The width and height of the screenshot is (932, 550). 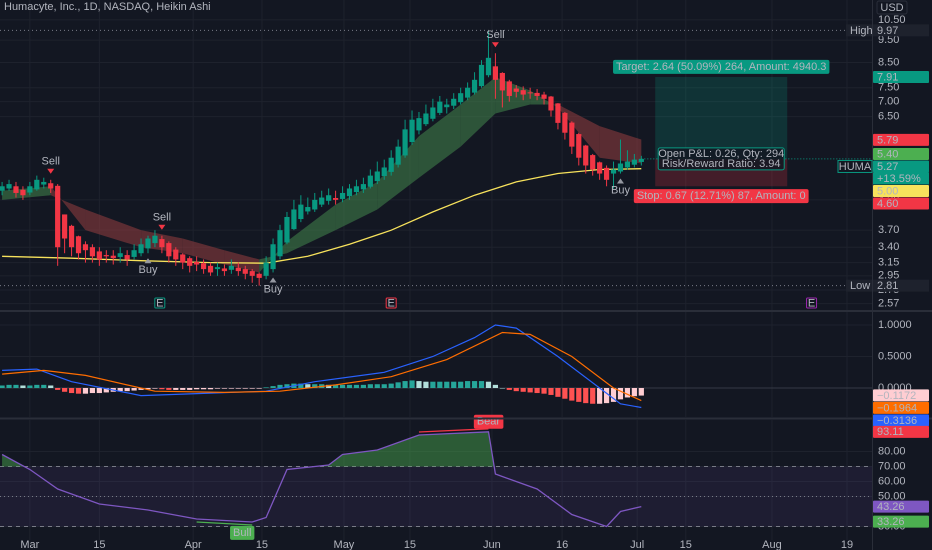 What do you see at coordinates (860, 286) in the screenshot?
I see `extreme-name: Low` at bounding box center [860, 286].